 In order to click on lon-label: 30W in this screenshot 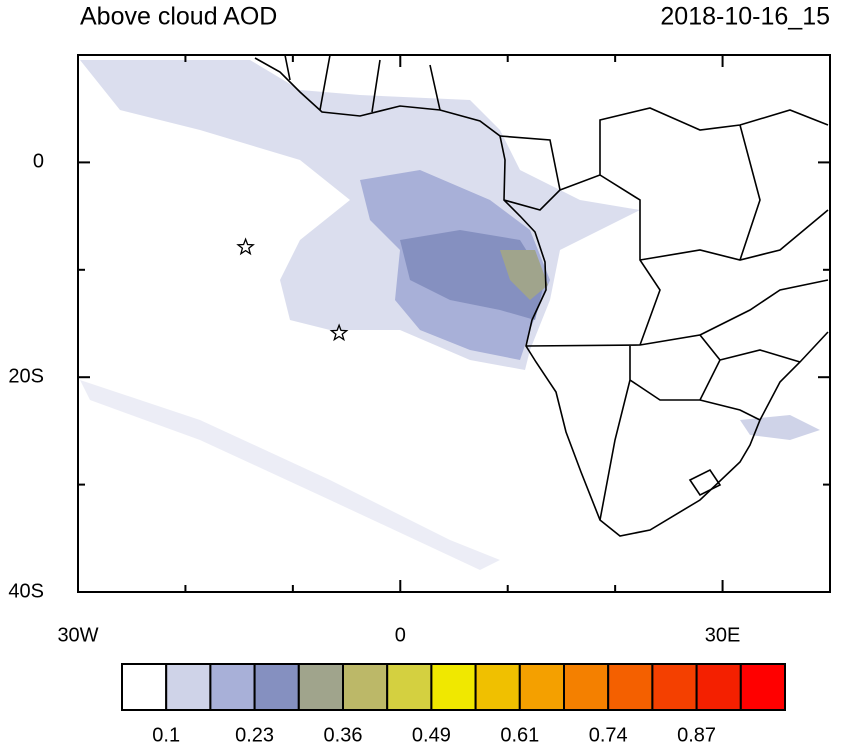, I will do `click(77, 635)`.